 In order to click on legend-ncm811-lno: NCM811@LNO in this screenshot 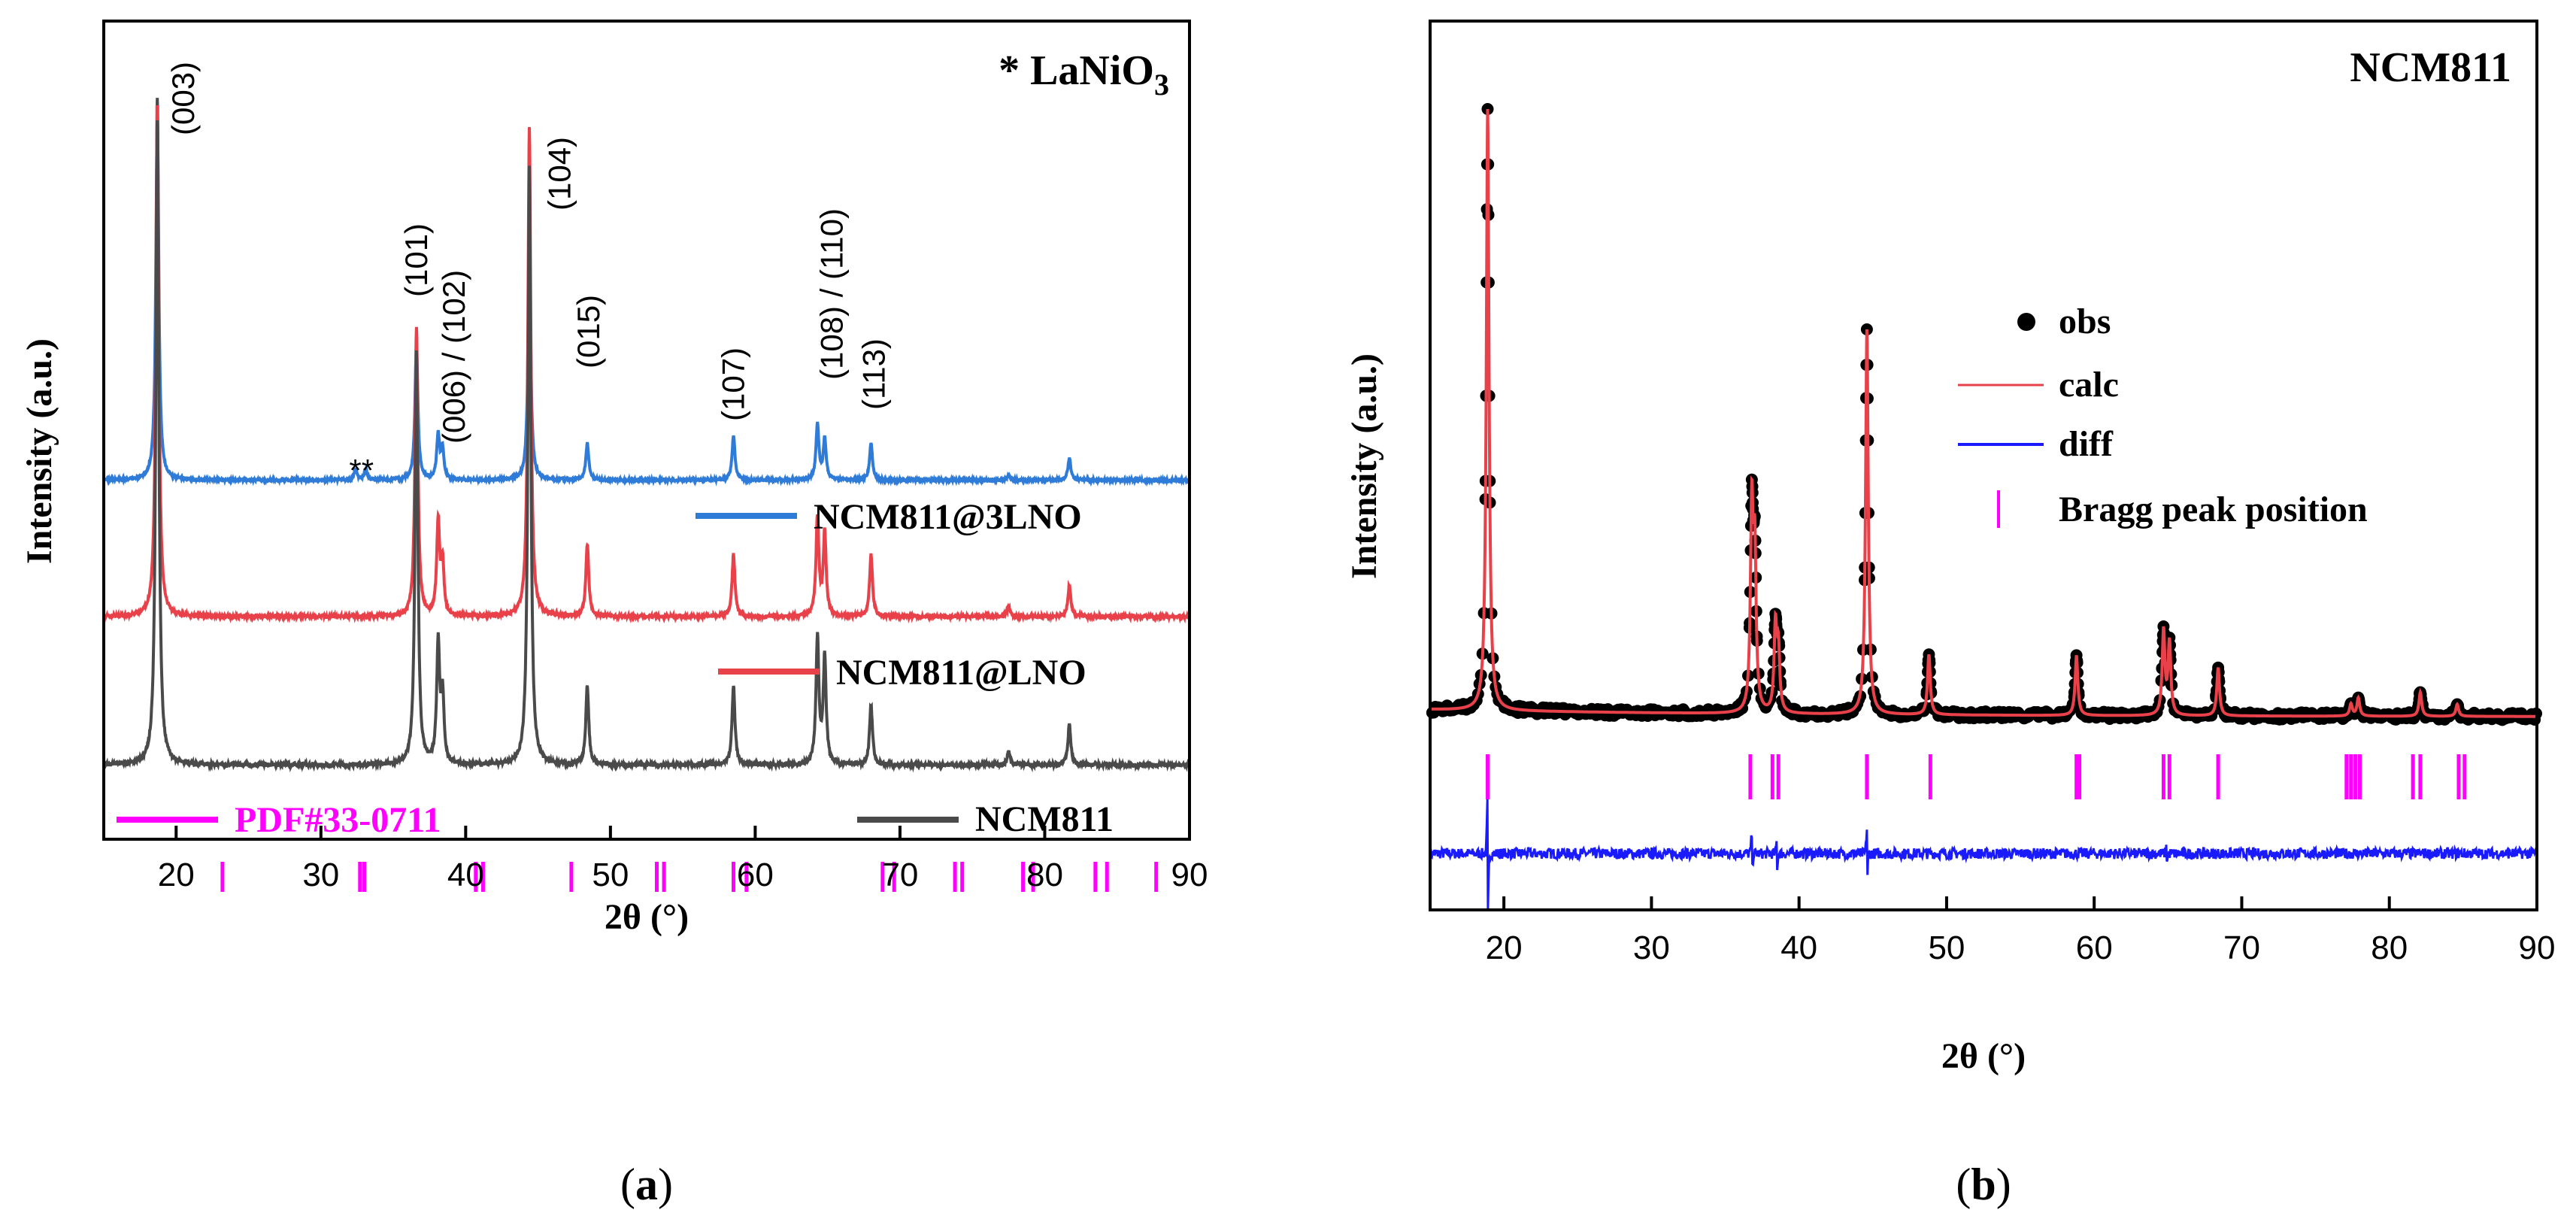, I will do `click(902, 673)`.